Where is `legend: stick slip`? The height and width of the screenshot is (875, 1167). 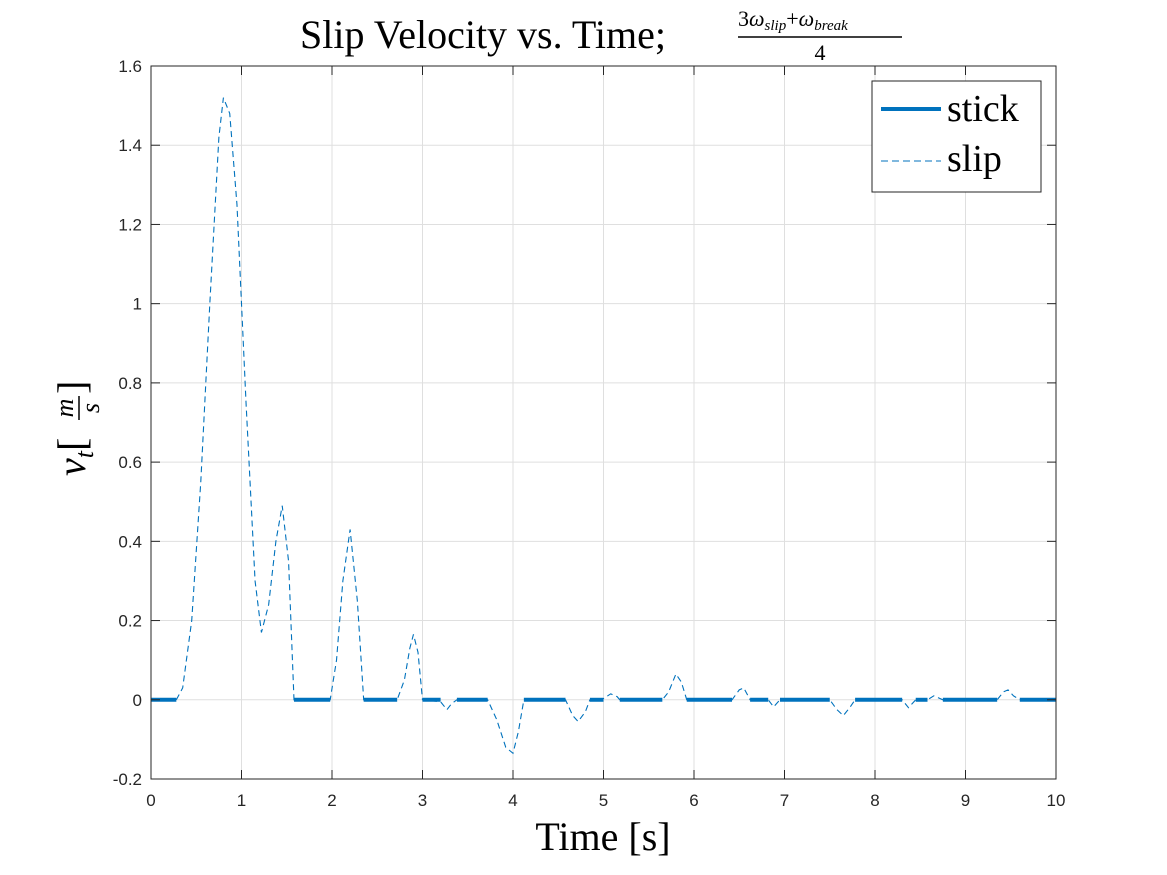
legend: stick slip is located at coordinates (956, 136).